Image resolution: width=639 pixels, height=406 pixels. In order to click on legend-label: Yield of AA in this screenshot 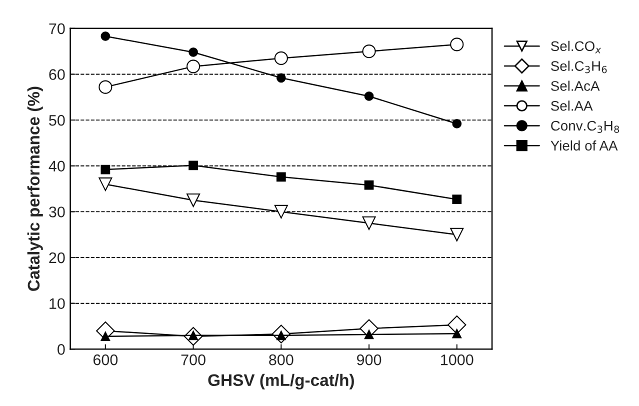, I will do `click(584, 145)`.